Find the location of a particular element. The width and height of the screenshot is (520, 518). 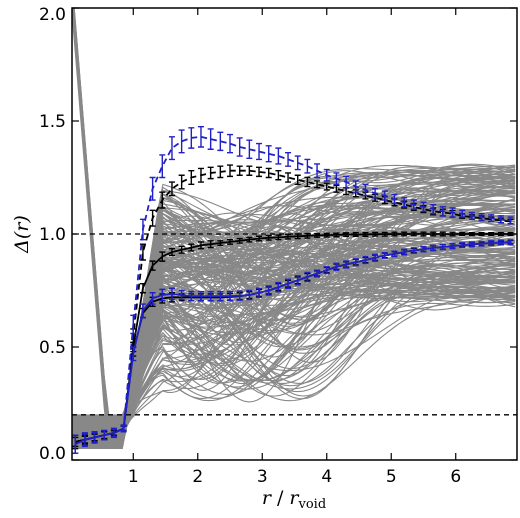

x-tick-label: 6 is located at coordinates (455, 477).